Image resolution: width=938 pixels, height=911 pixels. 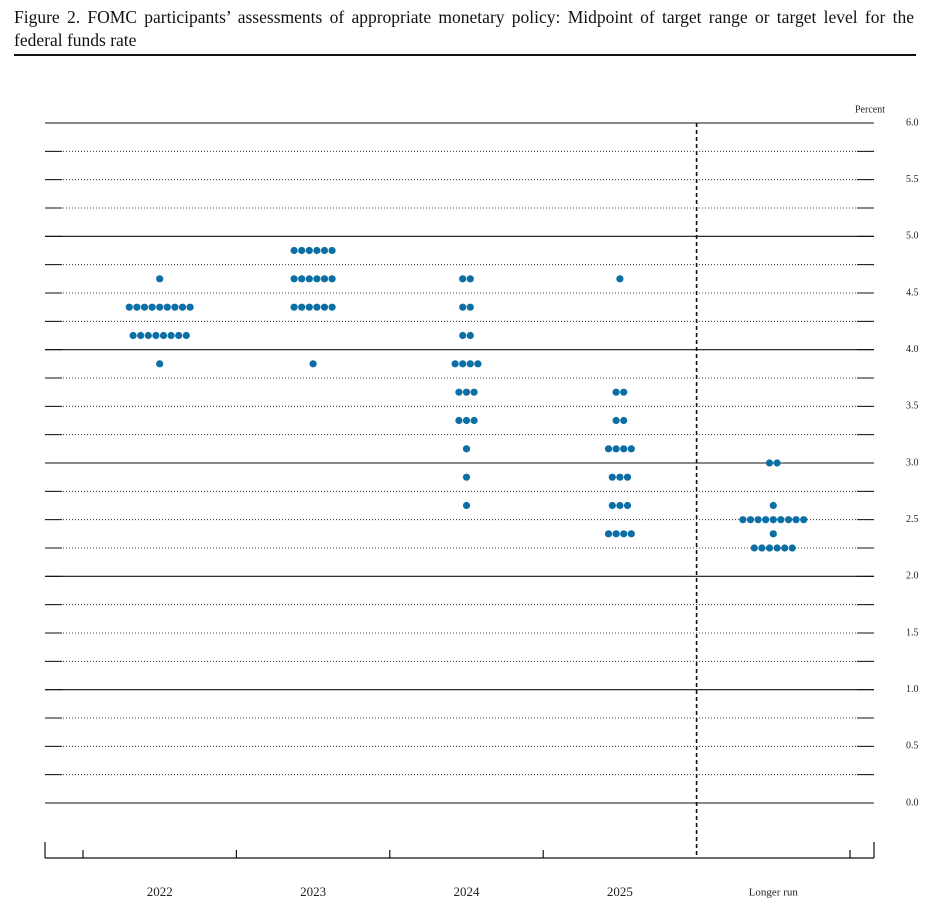 I want to click on x-tick-label: 2023, so click(x=313, y=891).